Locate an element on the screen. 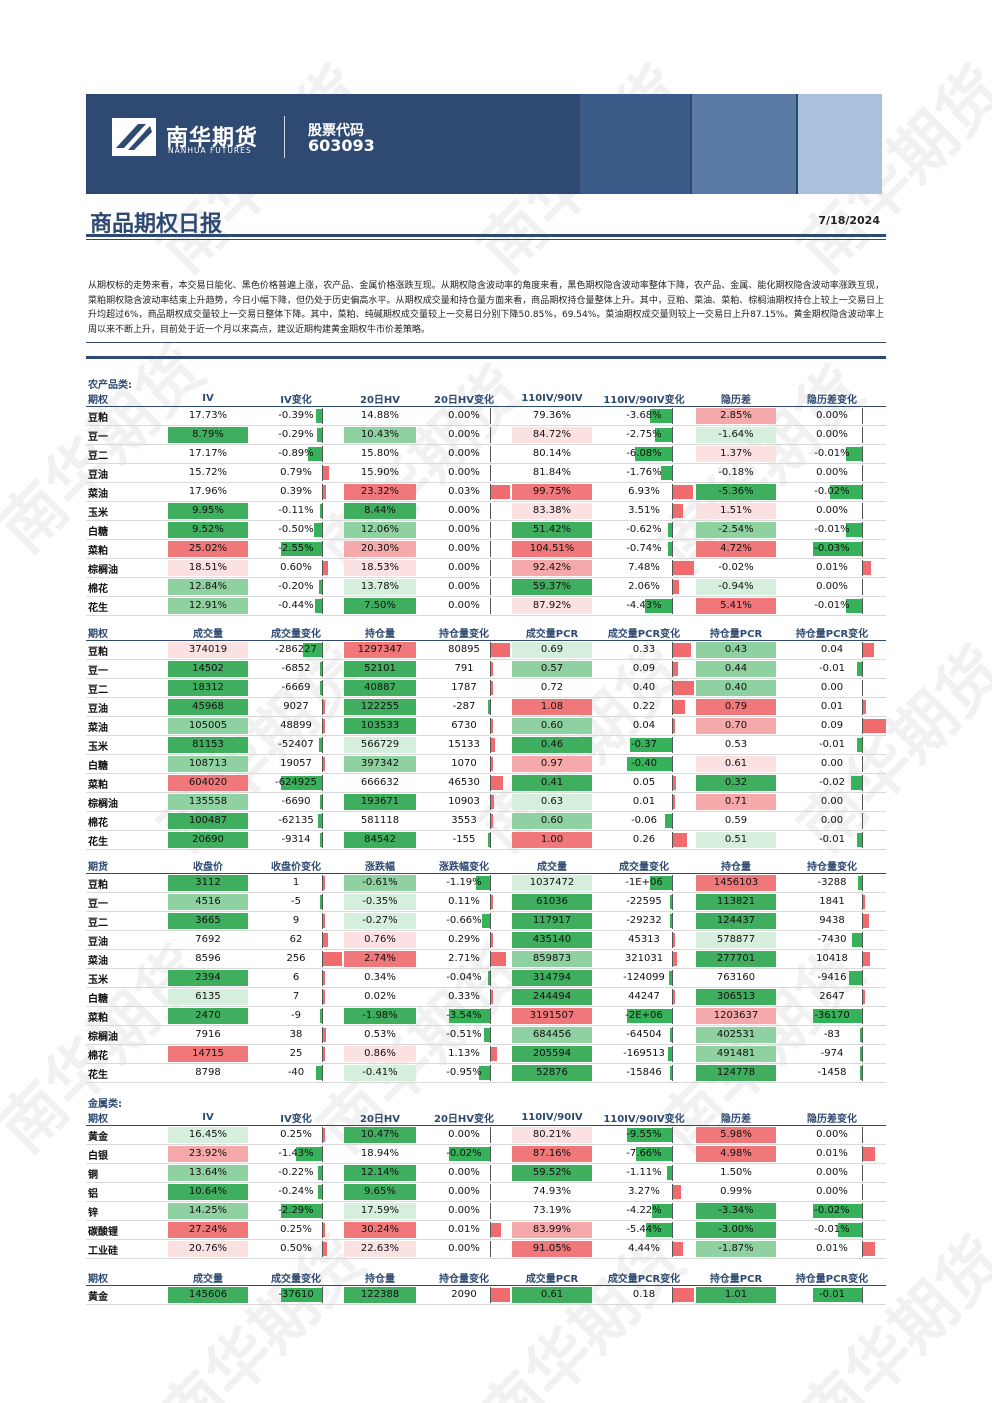 Image resolution: width=992 pixels, height=1403 pixels. heat-cell: 12.84% is located at coordinates (208, 587).